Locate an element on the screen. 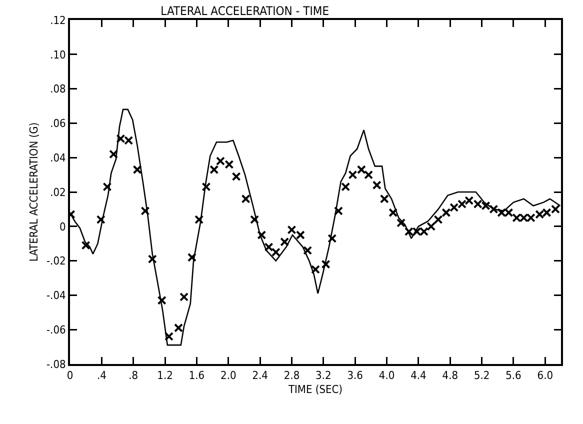  x-tick-label: 2.0 is located at coordinates (228, 375).